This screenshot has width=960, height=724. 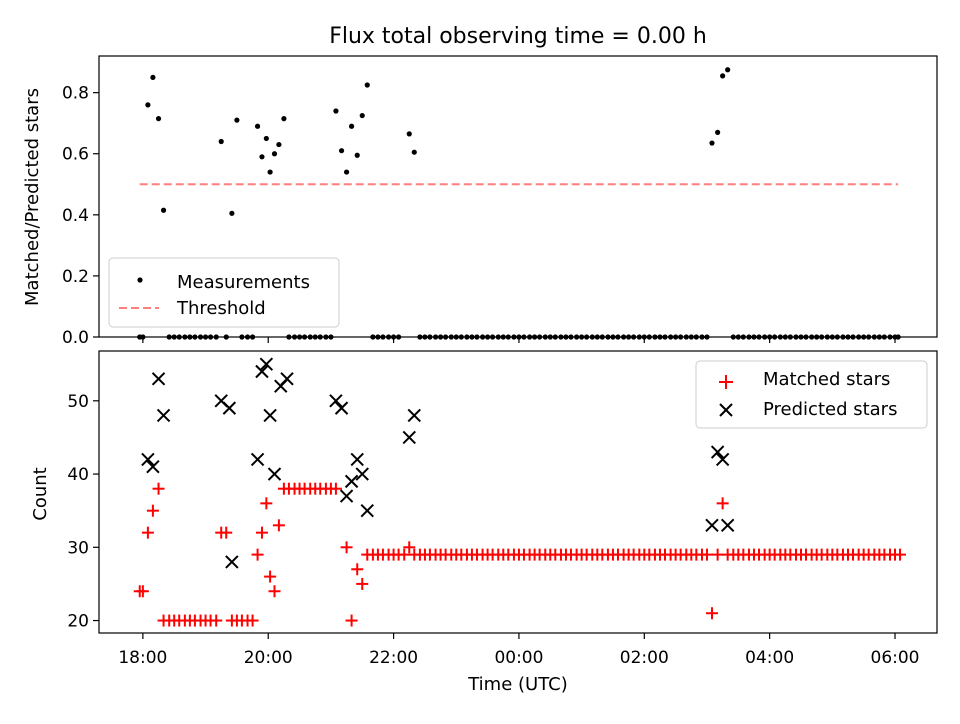 I want to click on chart-title: Flux total observing time = 0.00 h, so click(x=518, y=36).